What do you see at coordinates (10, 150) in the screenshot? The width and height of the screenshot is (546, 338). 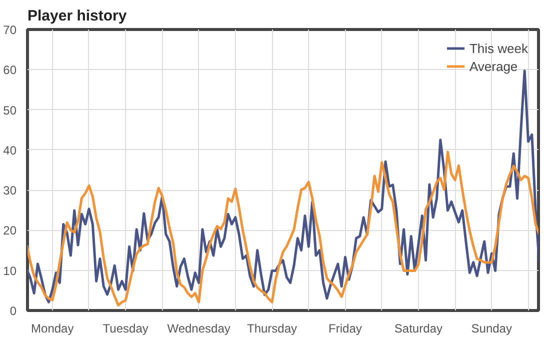 I see `y-tick-label: 40` at bounding box center [10, 150].